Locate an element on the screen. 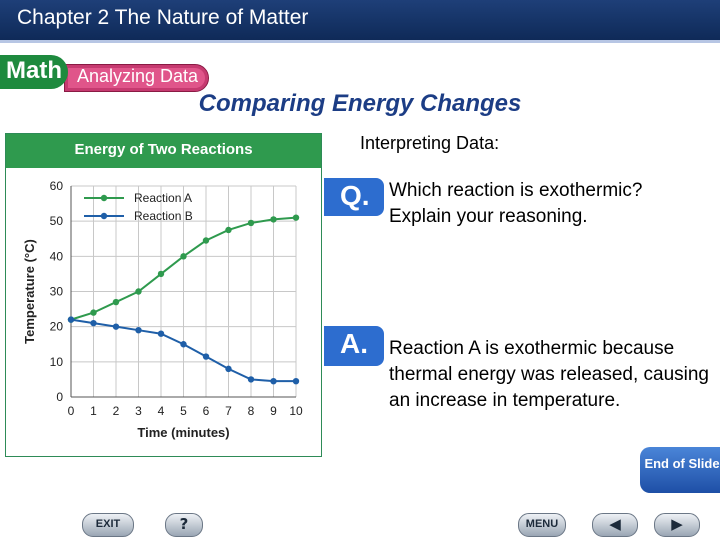  question-badge: Q. is located at coordinates (354, 197).